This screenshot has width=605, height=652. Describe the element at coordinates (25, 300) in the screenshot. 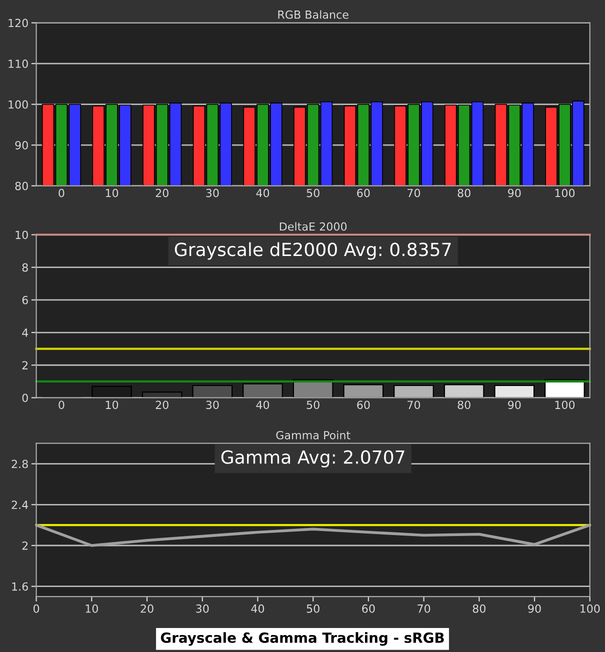

I see `y-tick-label: 6` at that location.